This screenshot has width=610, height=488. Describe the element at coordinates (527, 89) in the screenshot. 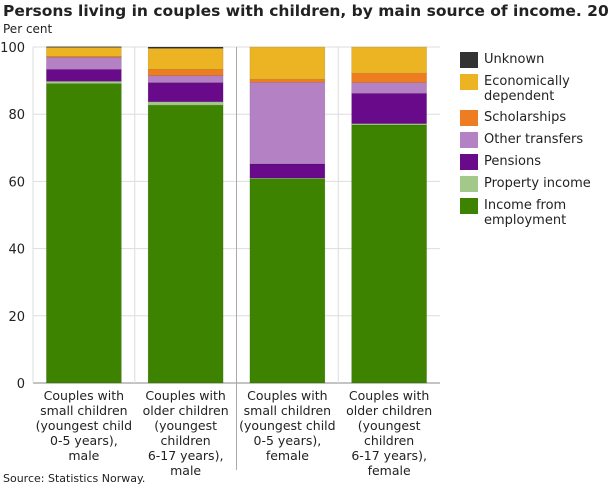

I see `legend-label: Economically dependent` at that location.